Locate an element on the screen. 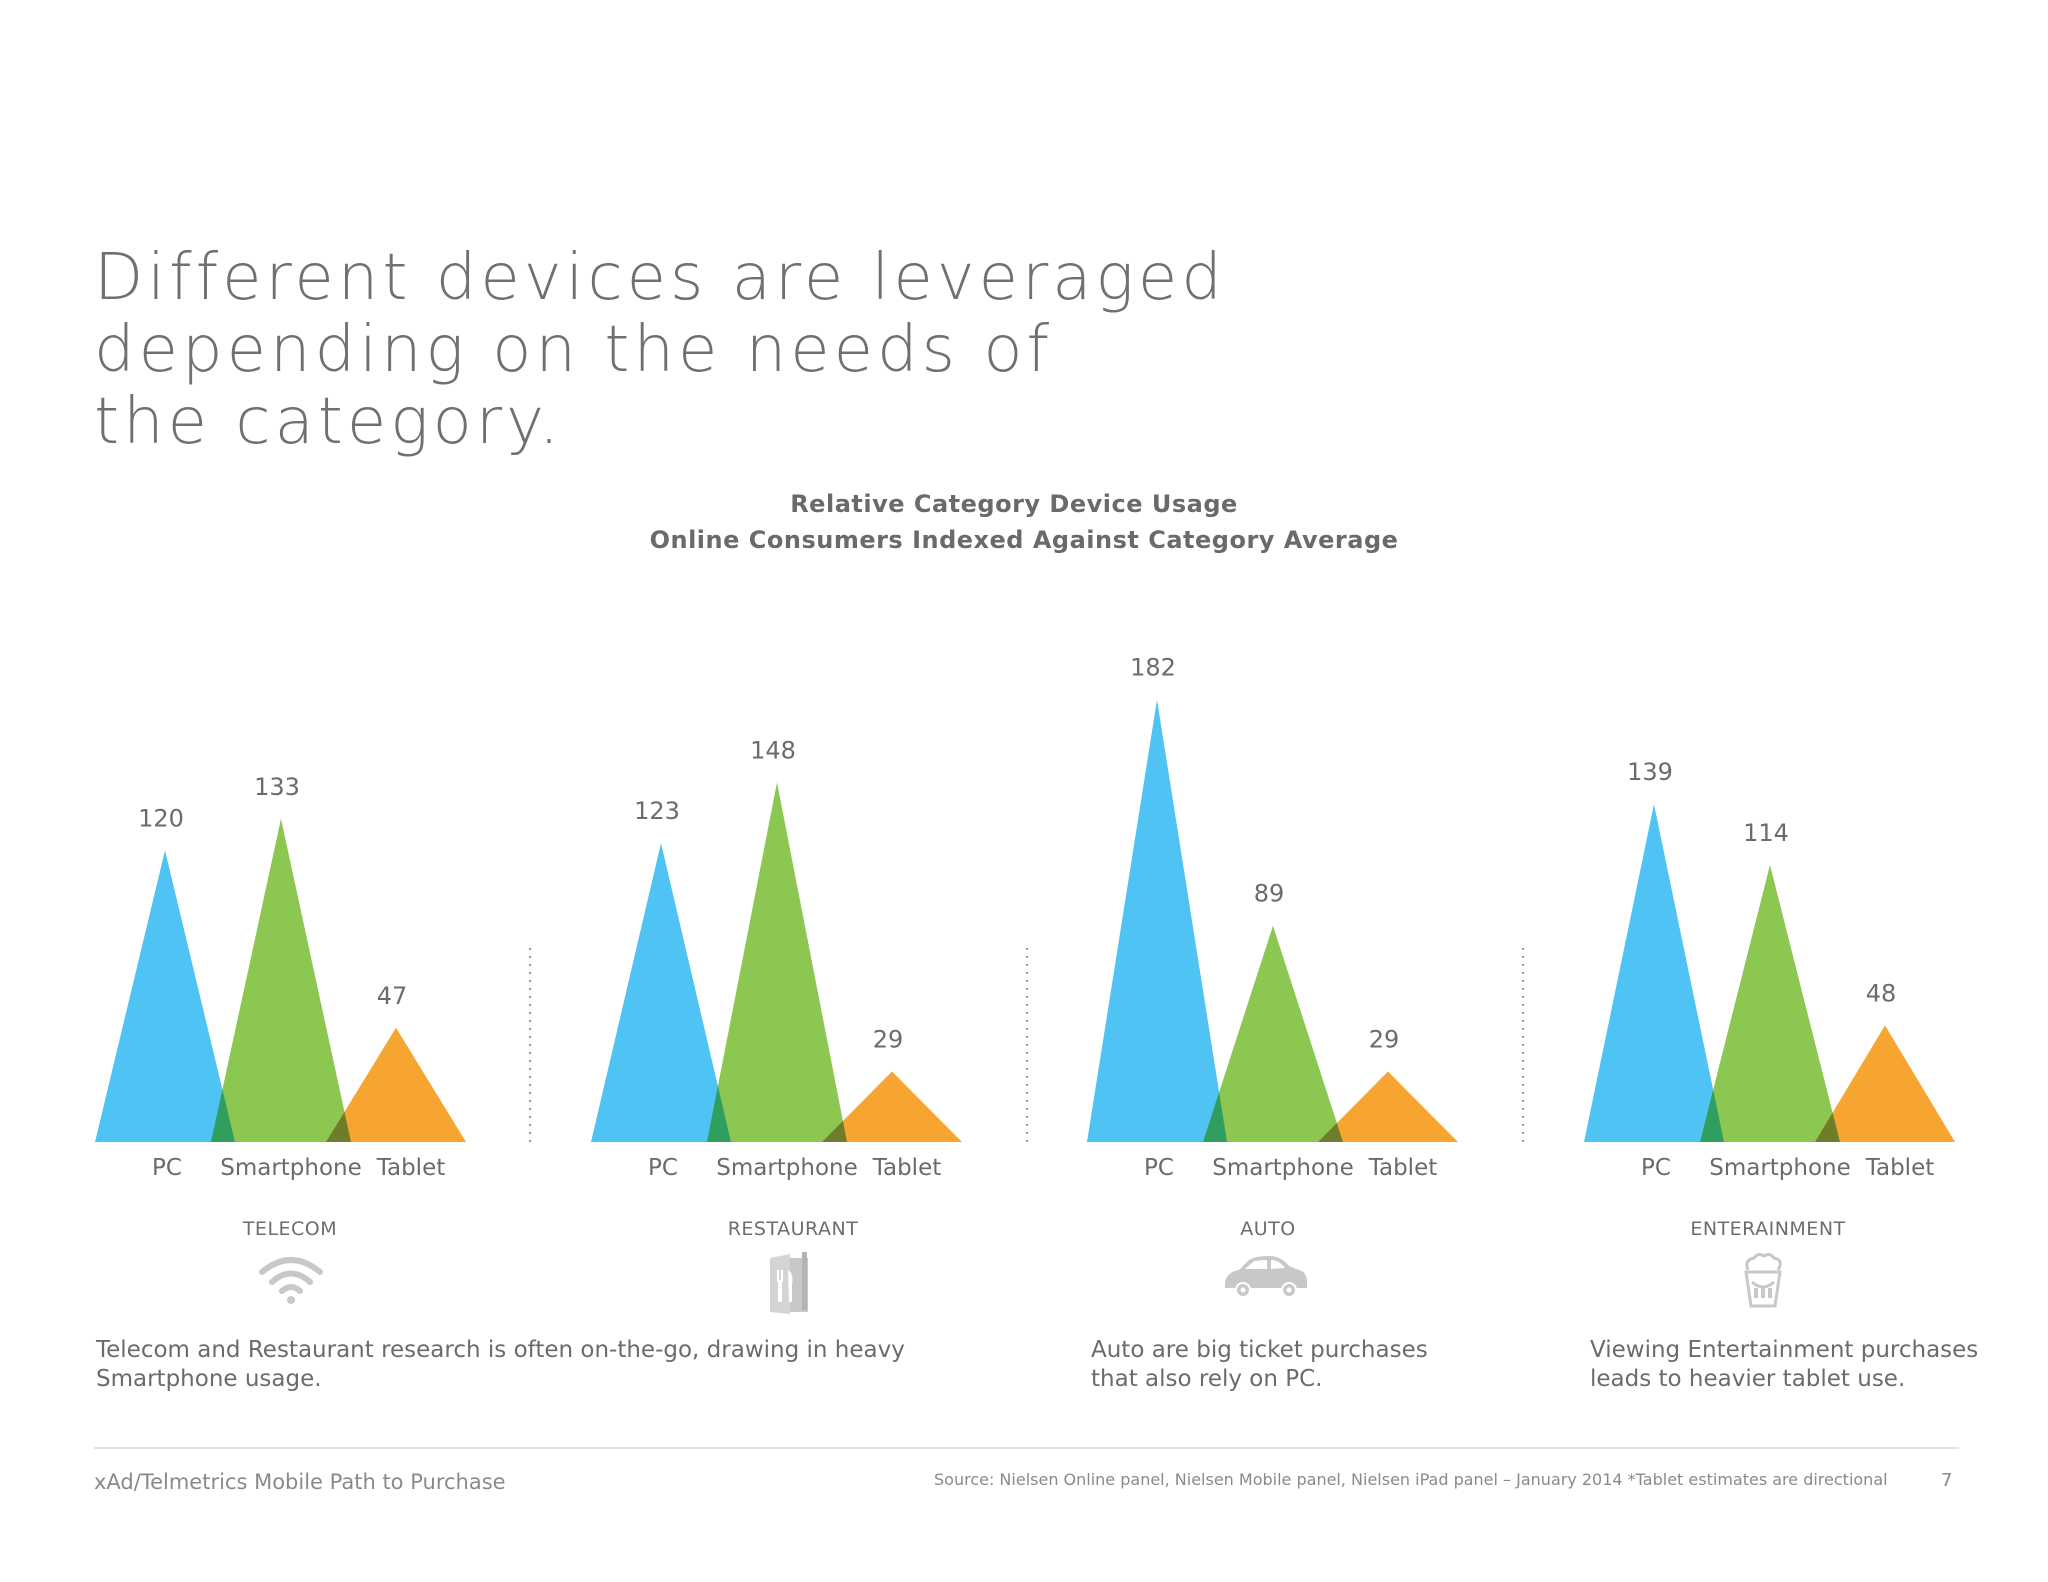 This screenshot has height=1582, width=2048. chart-title-line-1: Relative Category Device Usage is located at coordinates (1014, 504).